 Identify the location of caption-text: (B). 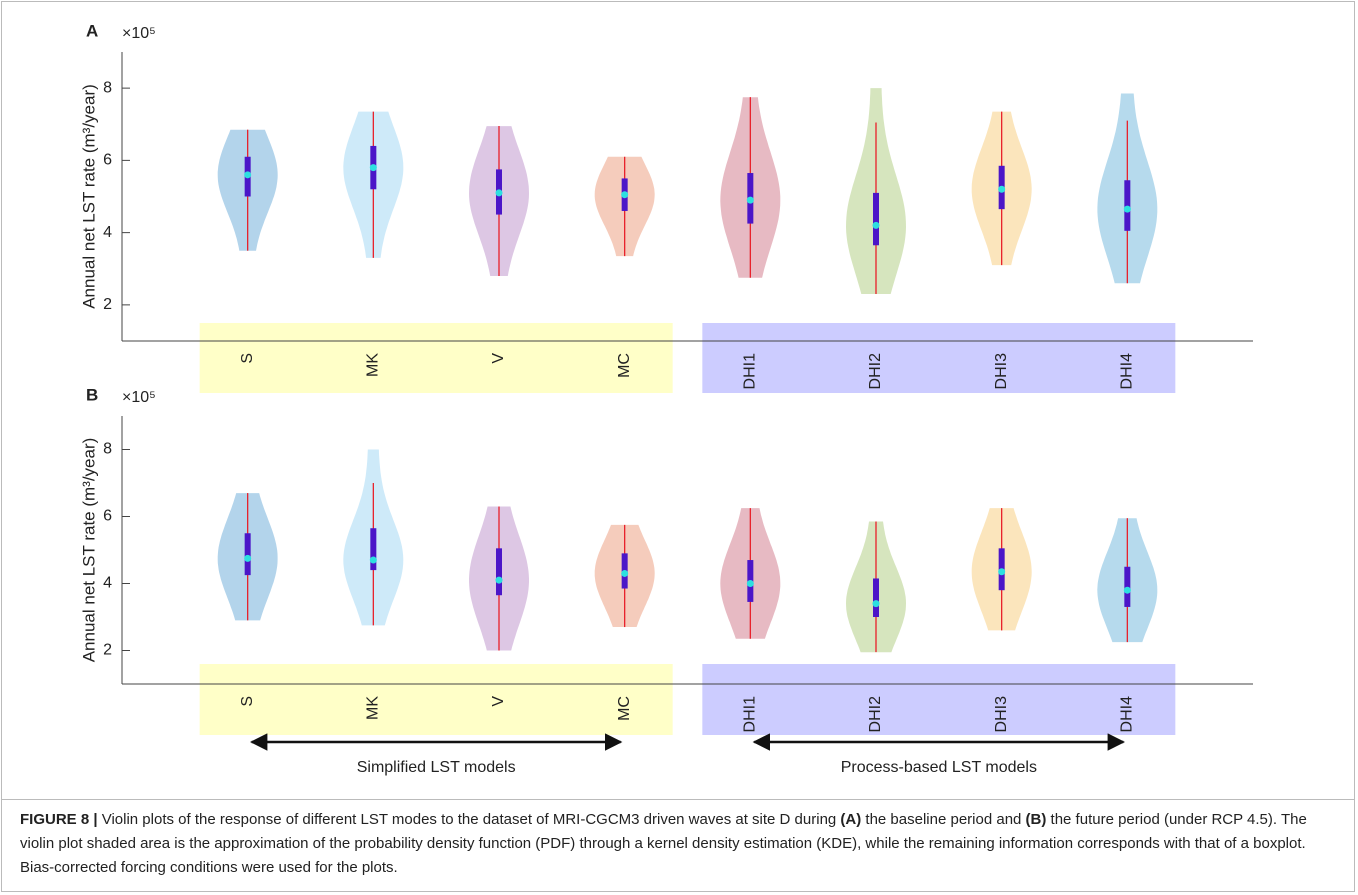
(1036, 819).